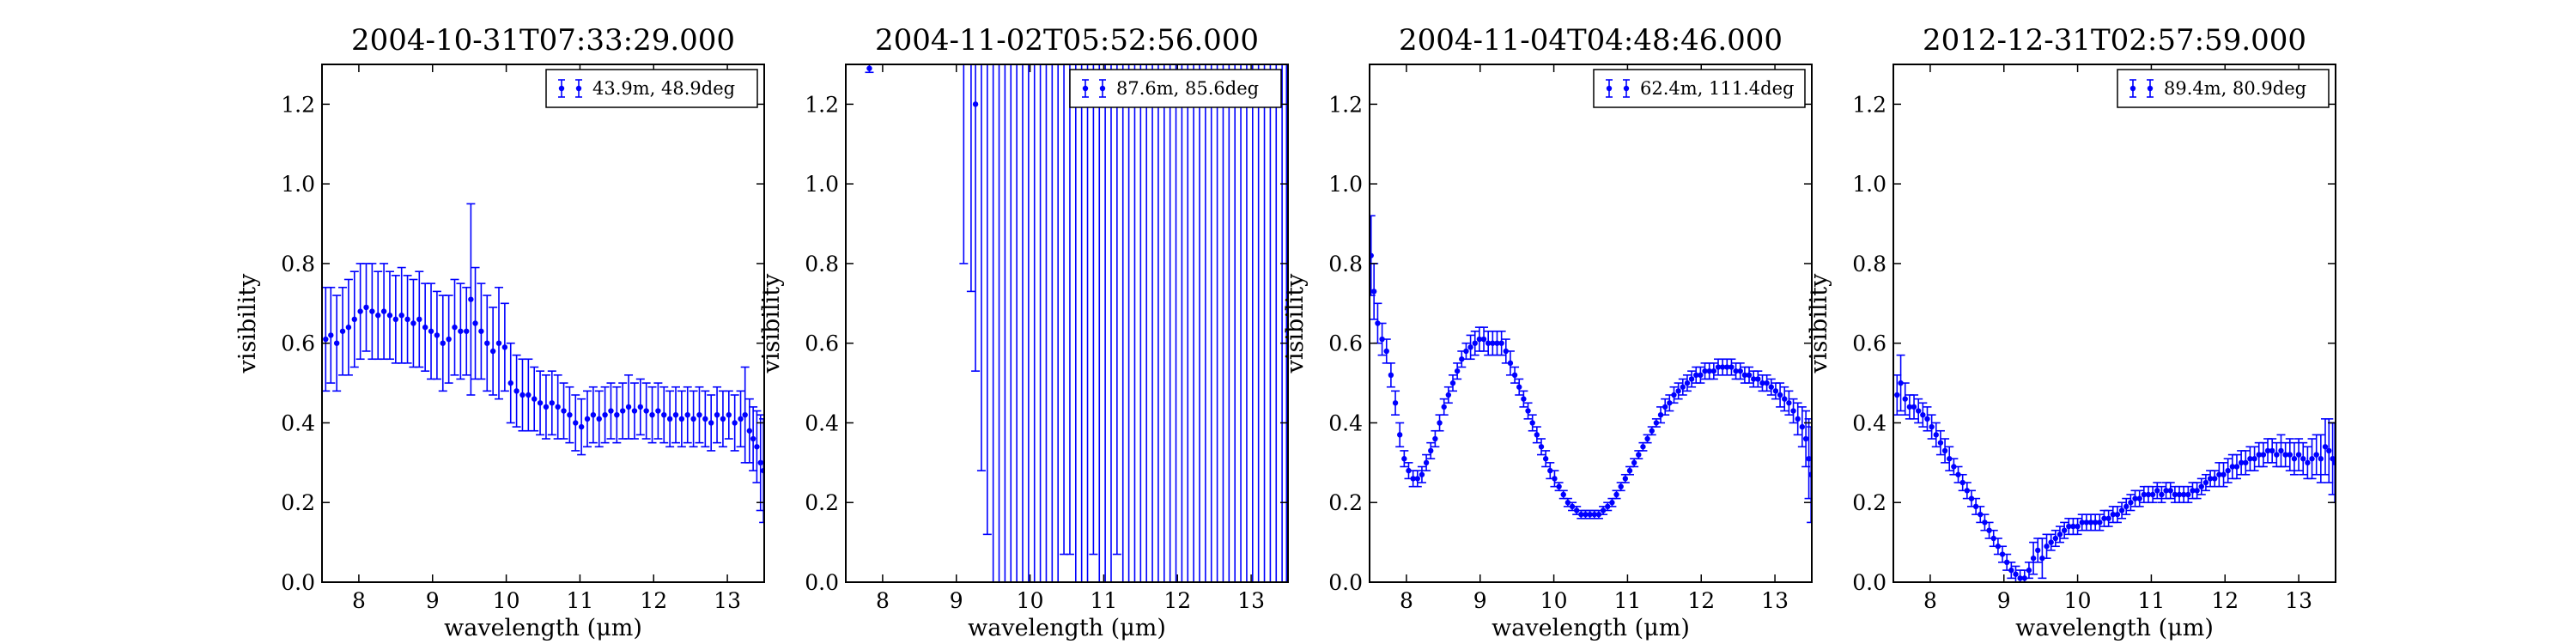 Image resolution: width=2576 pixels, height=644 pixels. I want to click on y-tick-label: 0.6, so click(822, 344).